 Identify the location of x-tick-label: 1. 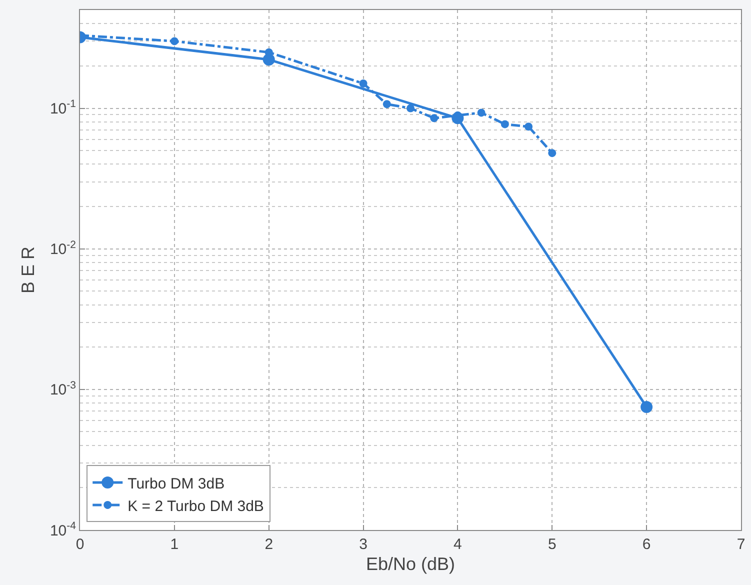
(174, 544).